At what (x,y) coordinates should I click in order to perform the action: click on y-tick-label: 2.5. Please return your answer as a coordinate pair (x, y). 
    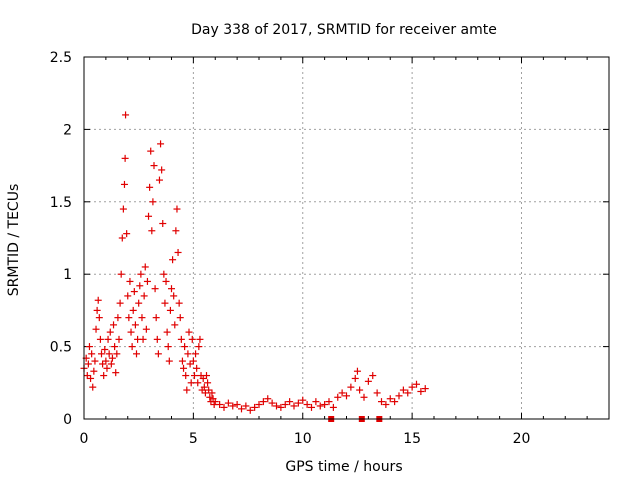
    Looking at the image, I should click on (61, 58).